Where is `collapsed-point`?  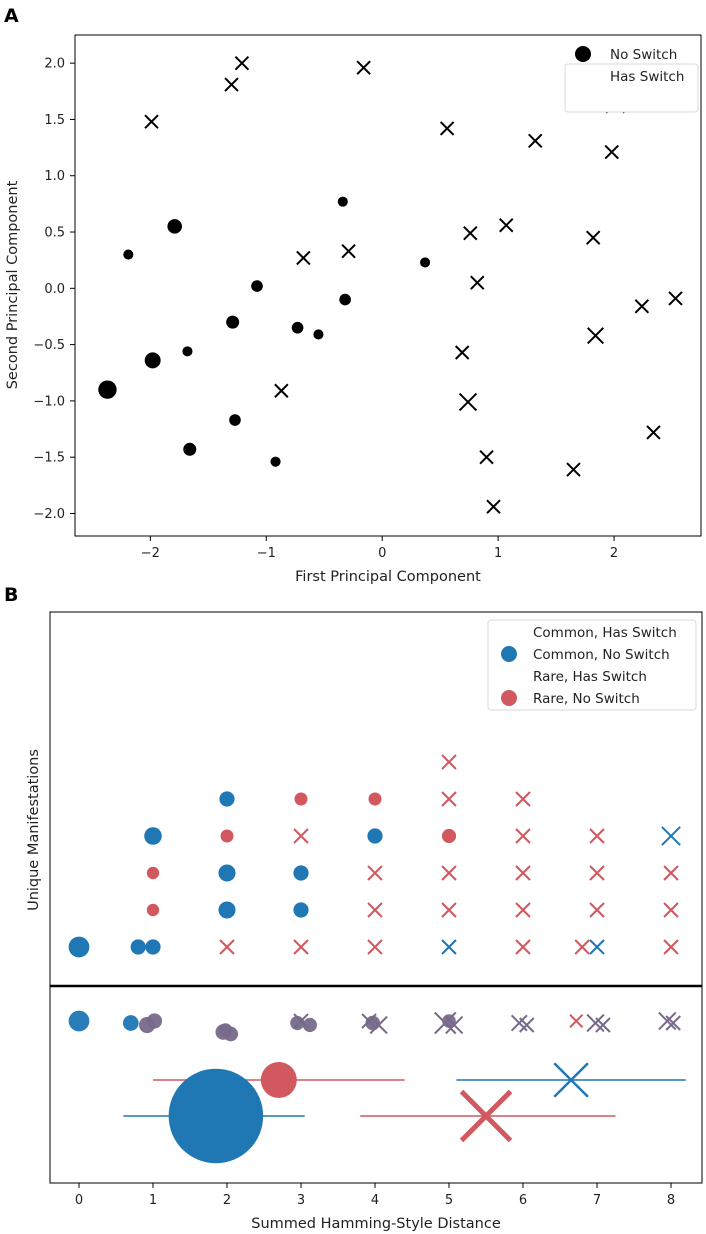
collapsed-point is located at coordinates (225, 1030).